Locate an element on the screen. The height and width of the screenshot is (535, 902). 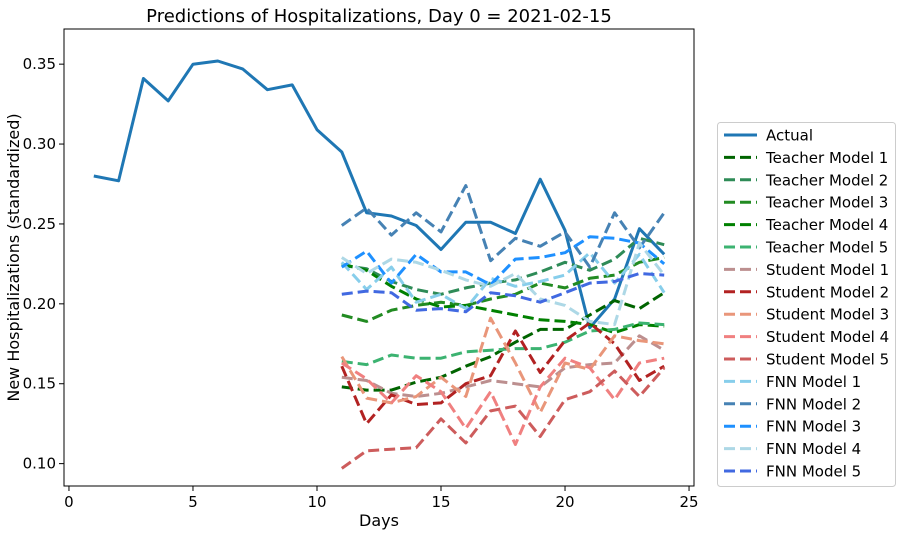
legend-label-student-model-2: Student Model 2 is located at coordinates (827, 292).